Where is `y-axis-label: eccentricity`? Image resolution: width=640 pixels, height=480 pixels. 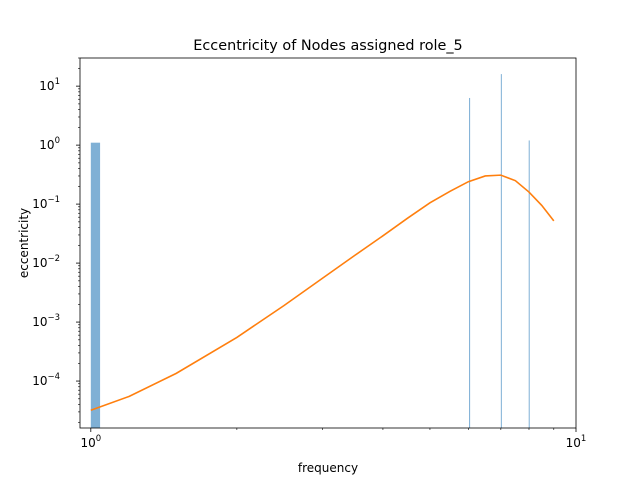
y-axis-label: eccentricity is located at coordinates (24, 243).